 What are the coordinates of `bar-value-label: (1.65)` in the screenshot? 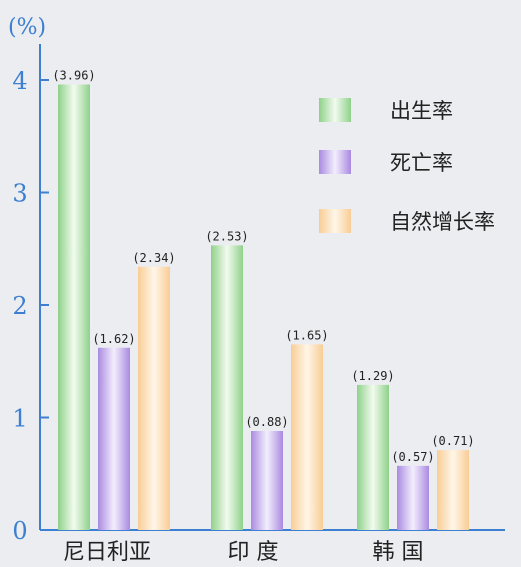 It's located at (306, 335).